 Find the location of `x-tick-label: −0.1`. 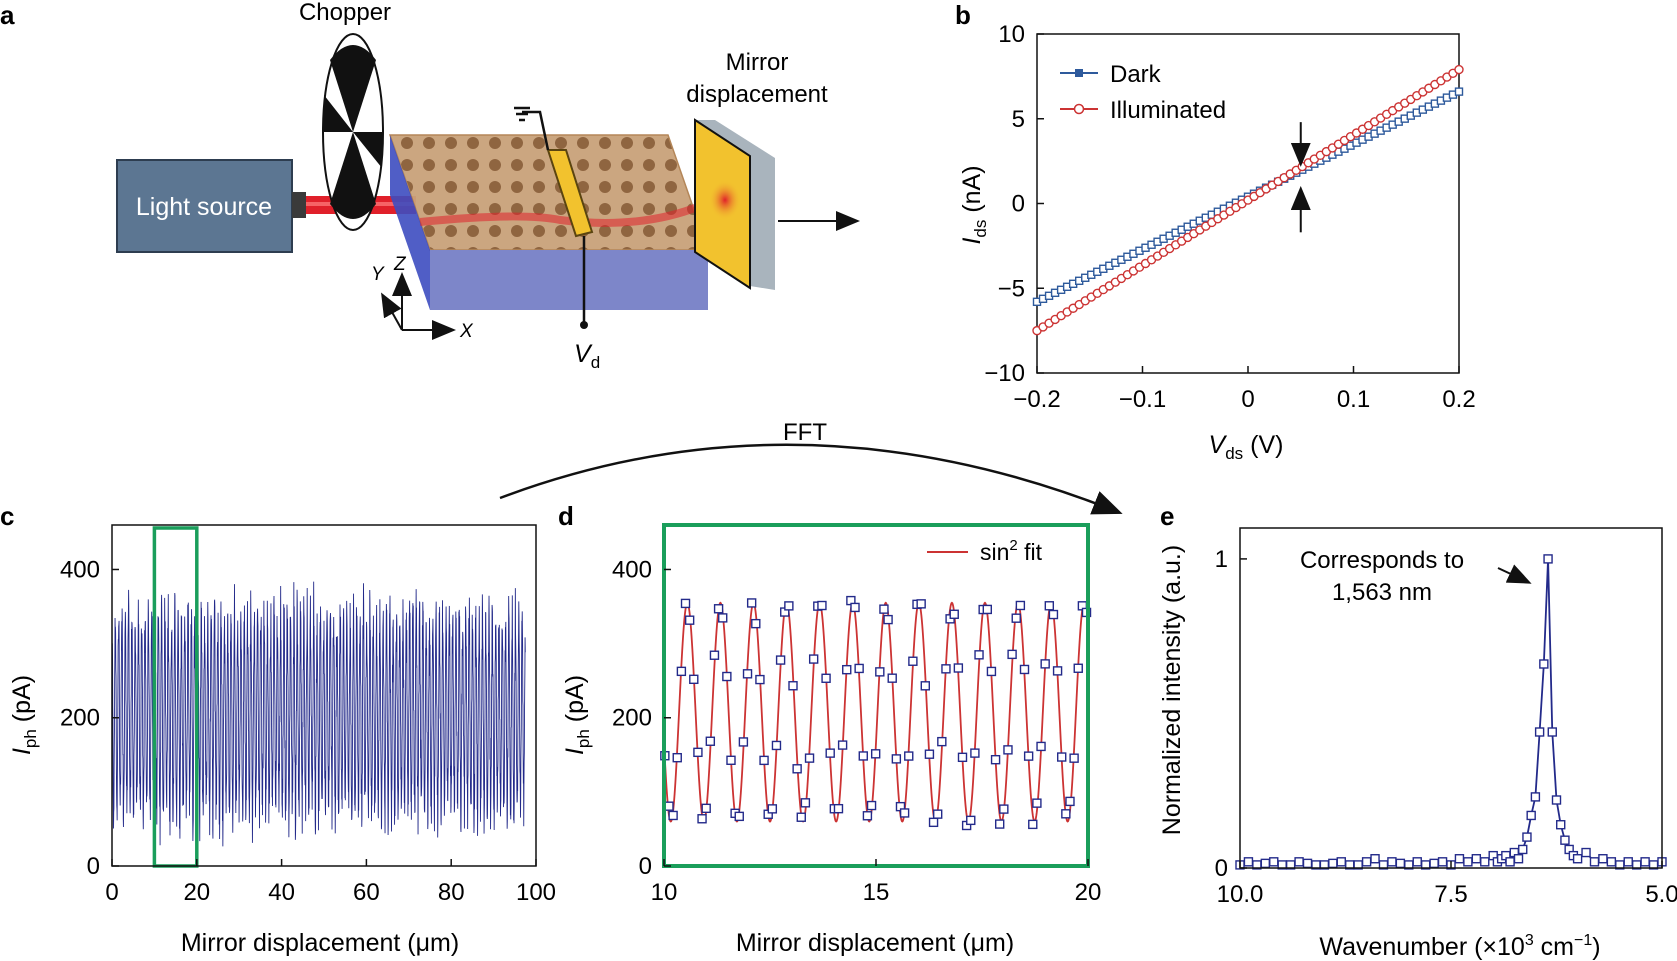

x-tick-label: −0.1 is located at coordinates (1142, 399).